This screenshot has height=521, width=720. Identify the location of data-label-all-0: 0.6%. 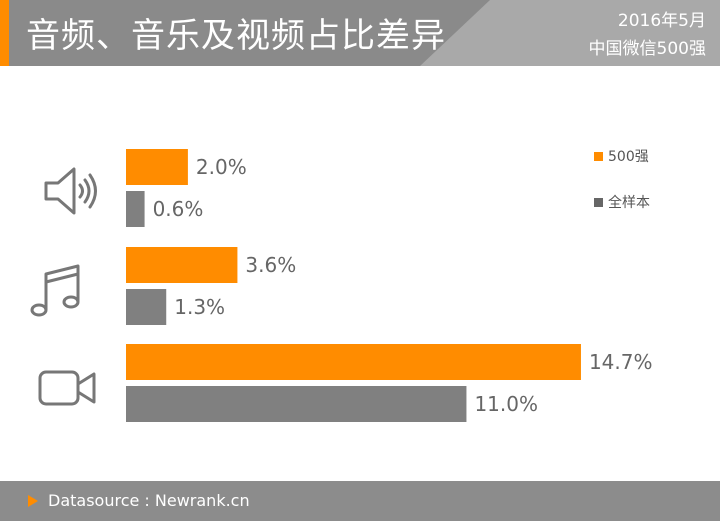
(178, 209).